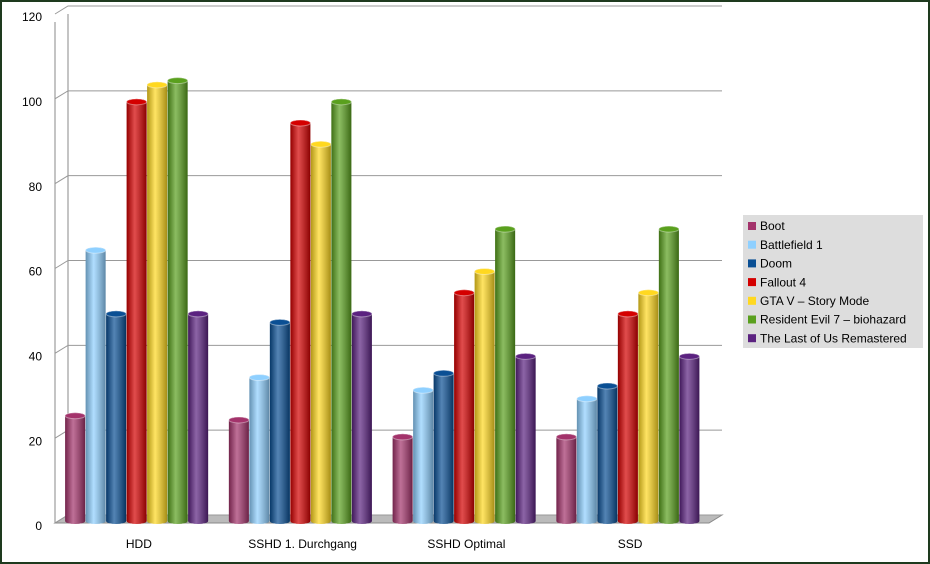  What do you see at coordinates (833, 320) in the screenshot?
I see `legend-label: Resident Evil 7 – biohazard` at bounding box center [833, 320].